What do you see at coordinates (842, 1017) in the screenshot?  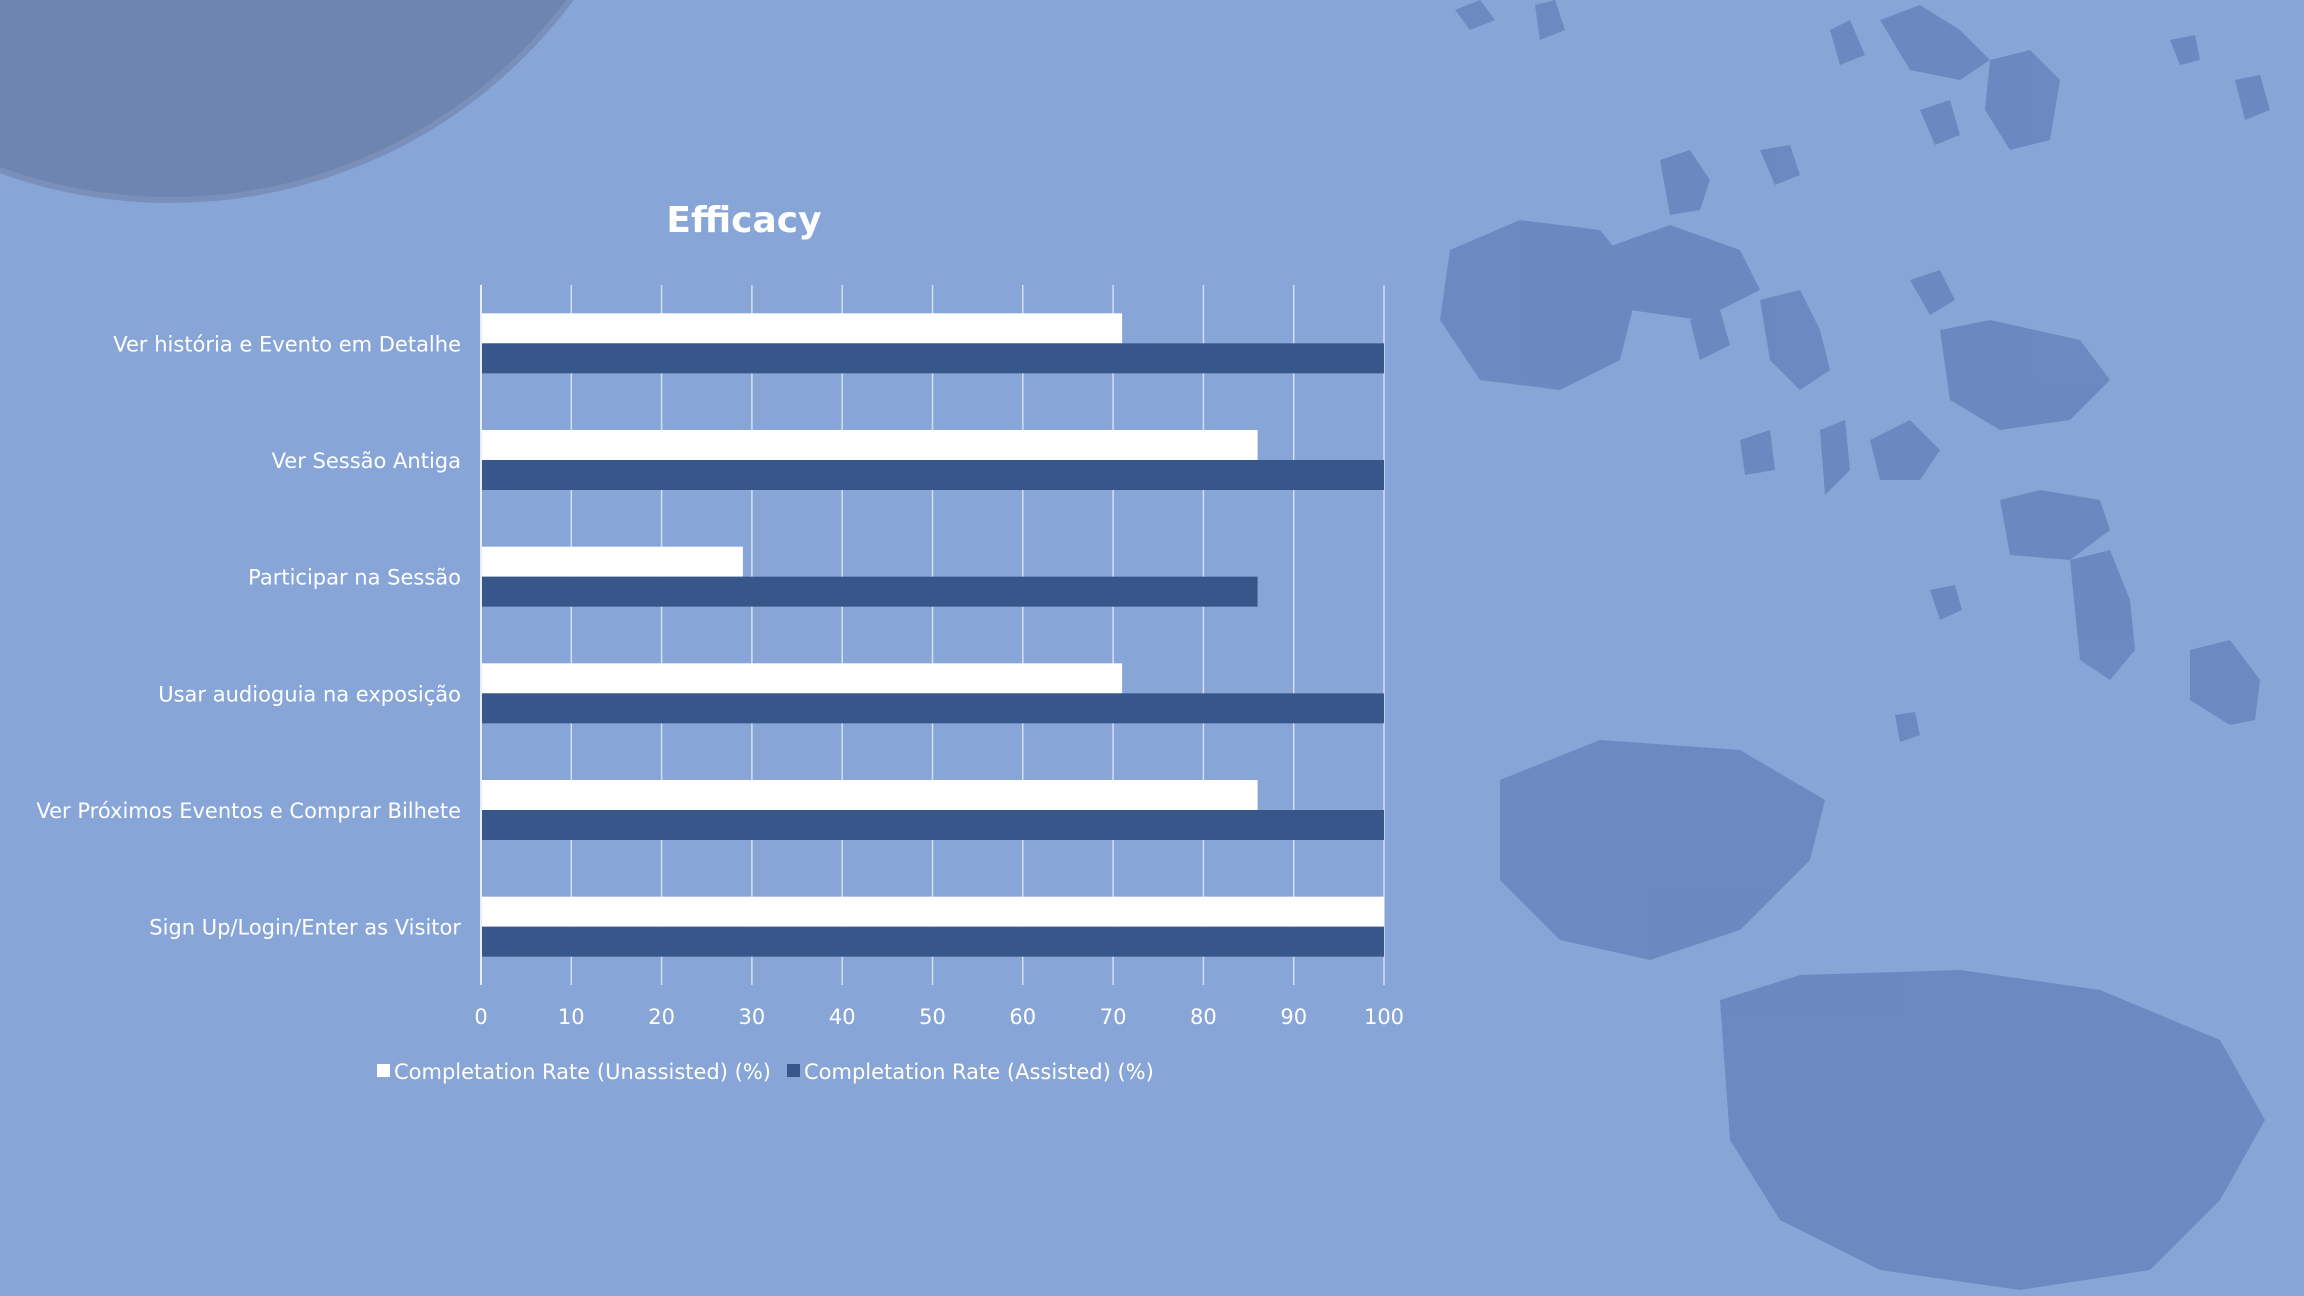 I see `x-tick-label: 40` at bounding box center [842, 1017].